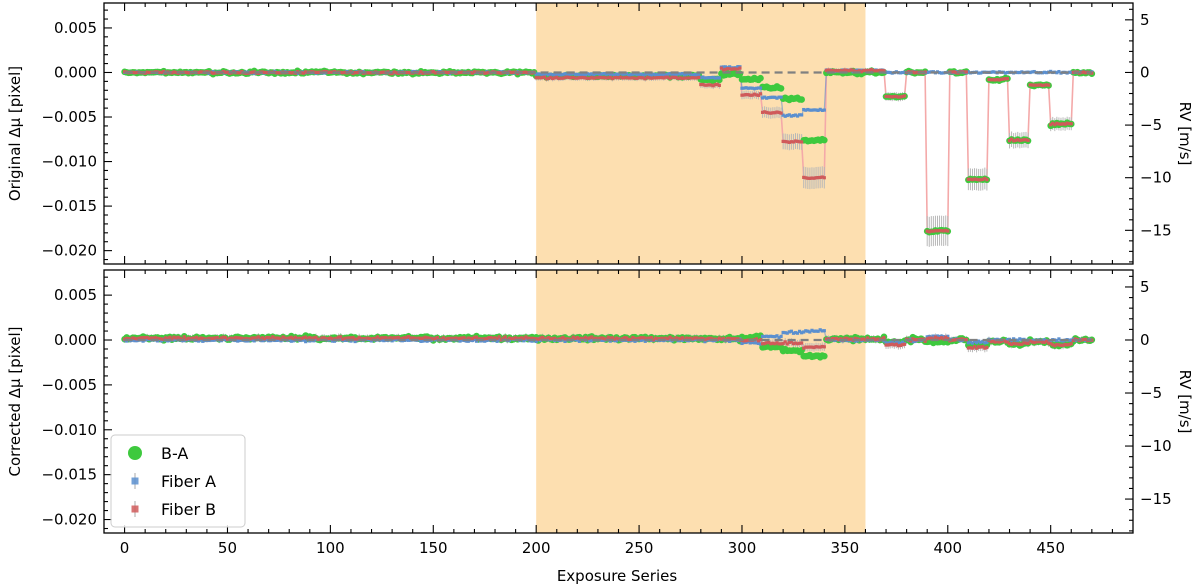  I want to click on y-right-tick-label: −15, so click(1156, 230).